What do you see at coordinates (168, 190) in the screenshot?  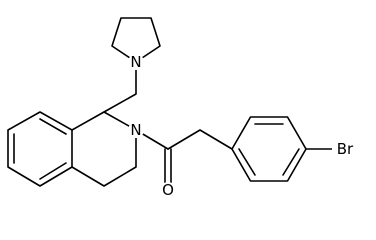 I see `atom-label: O` at bounding box center [168, 190].